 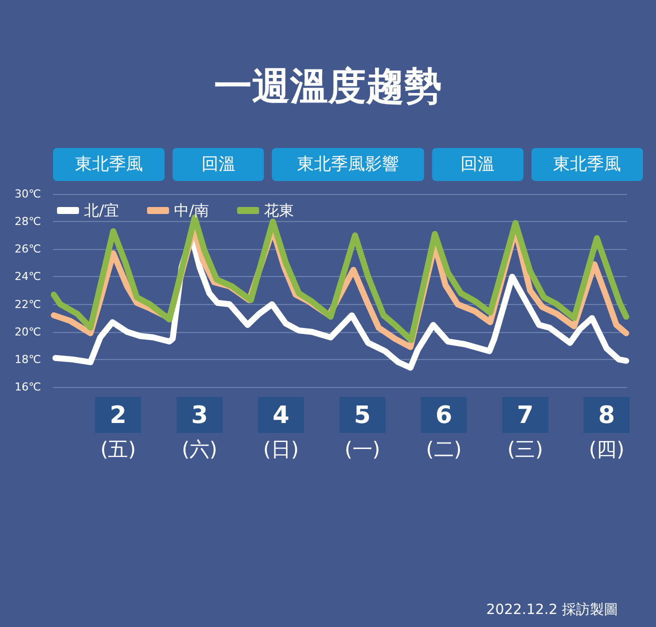 I want to click on y-tick-label: 28℃, so click(x=27, y=221).